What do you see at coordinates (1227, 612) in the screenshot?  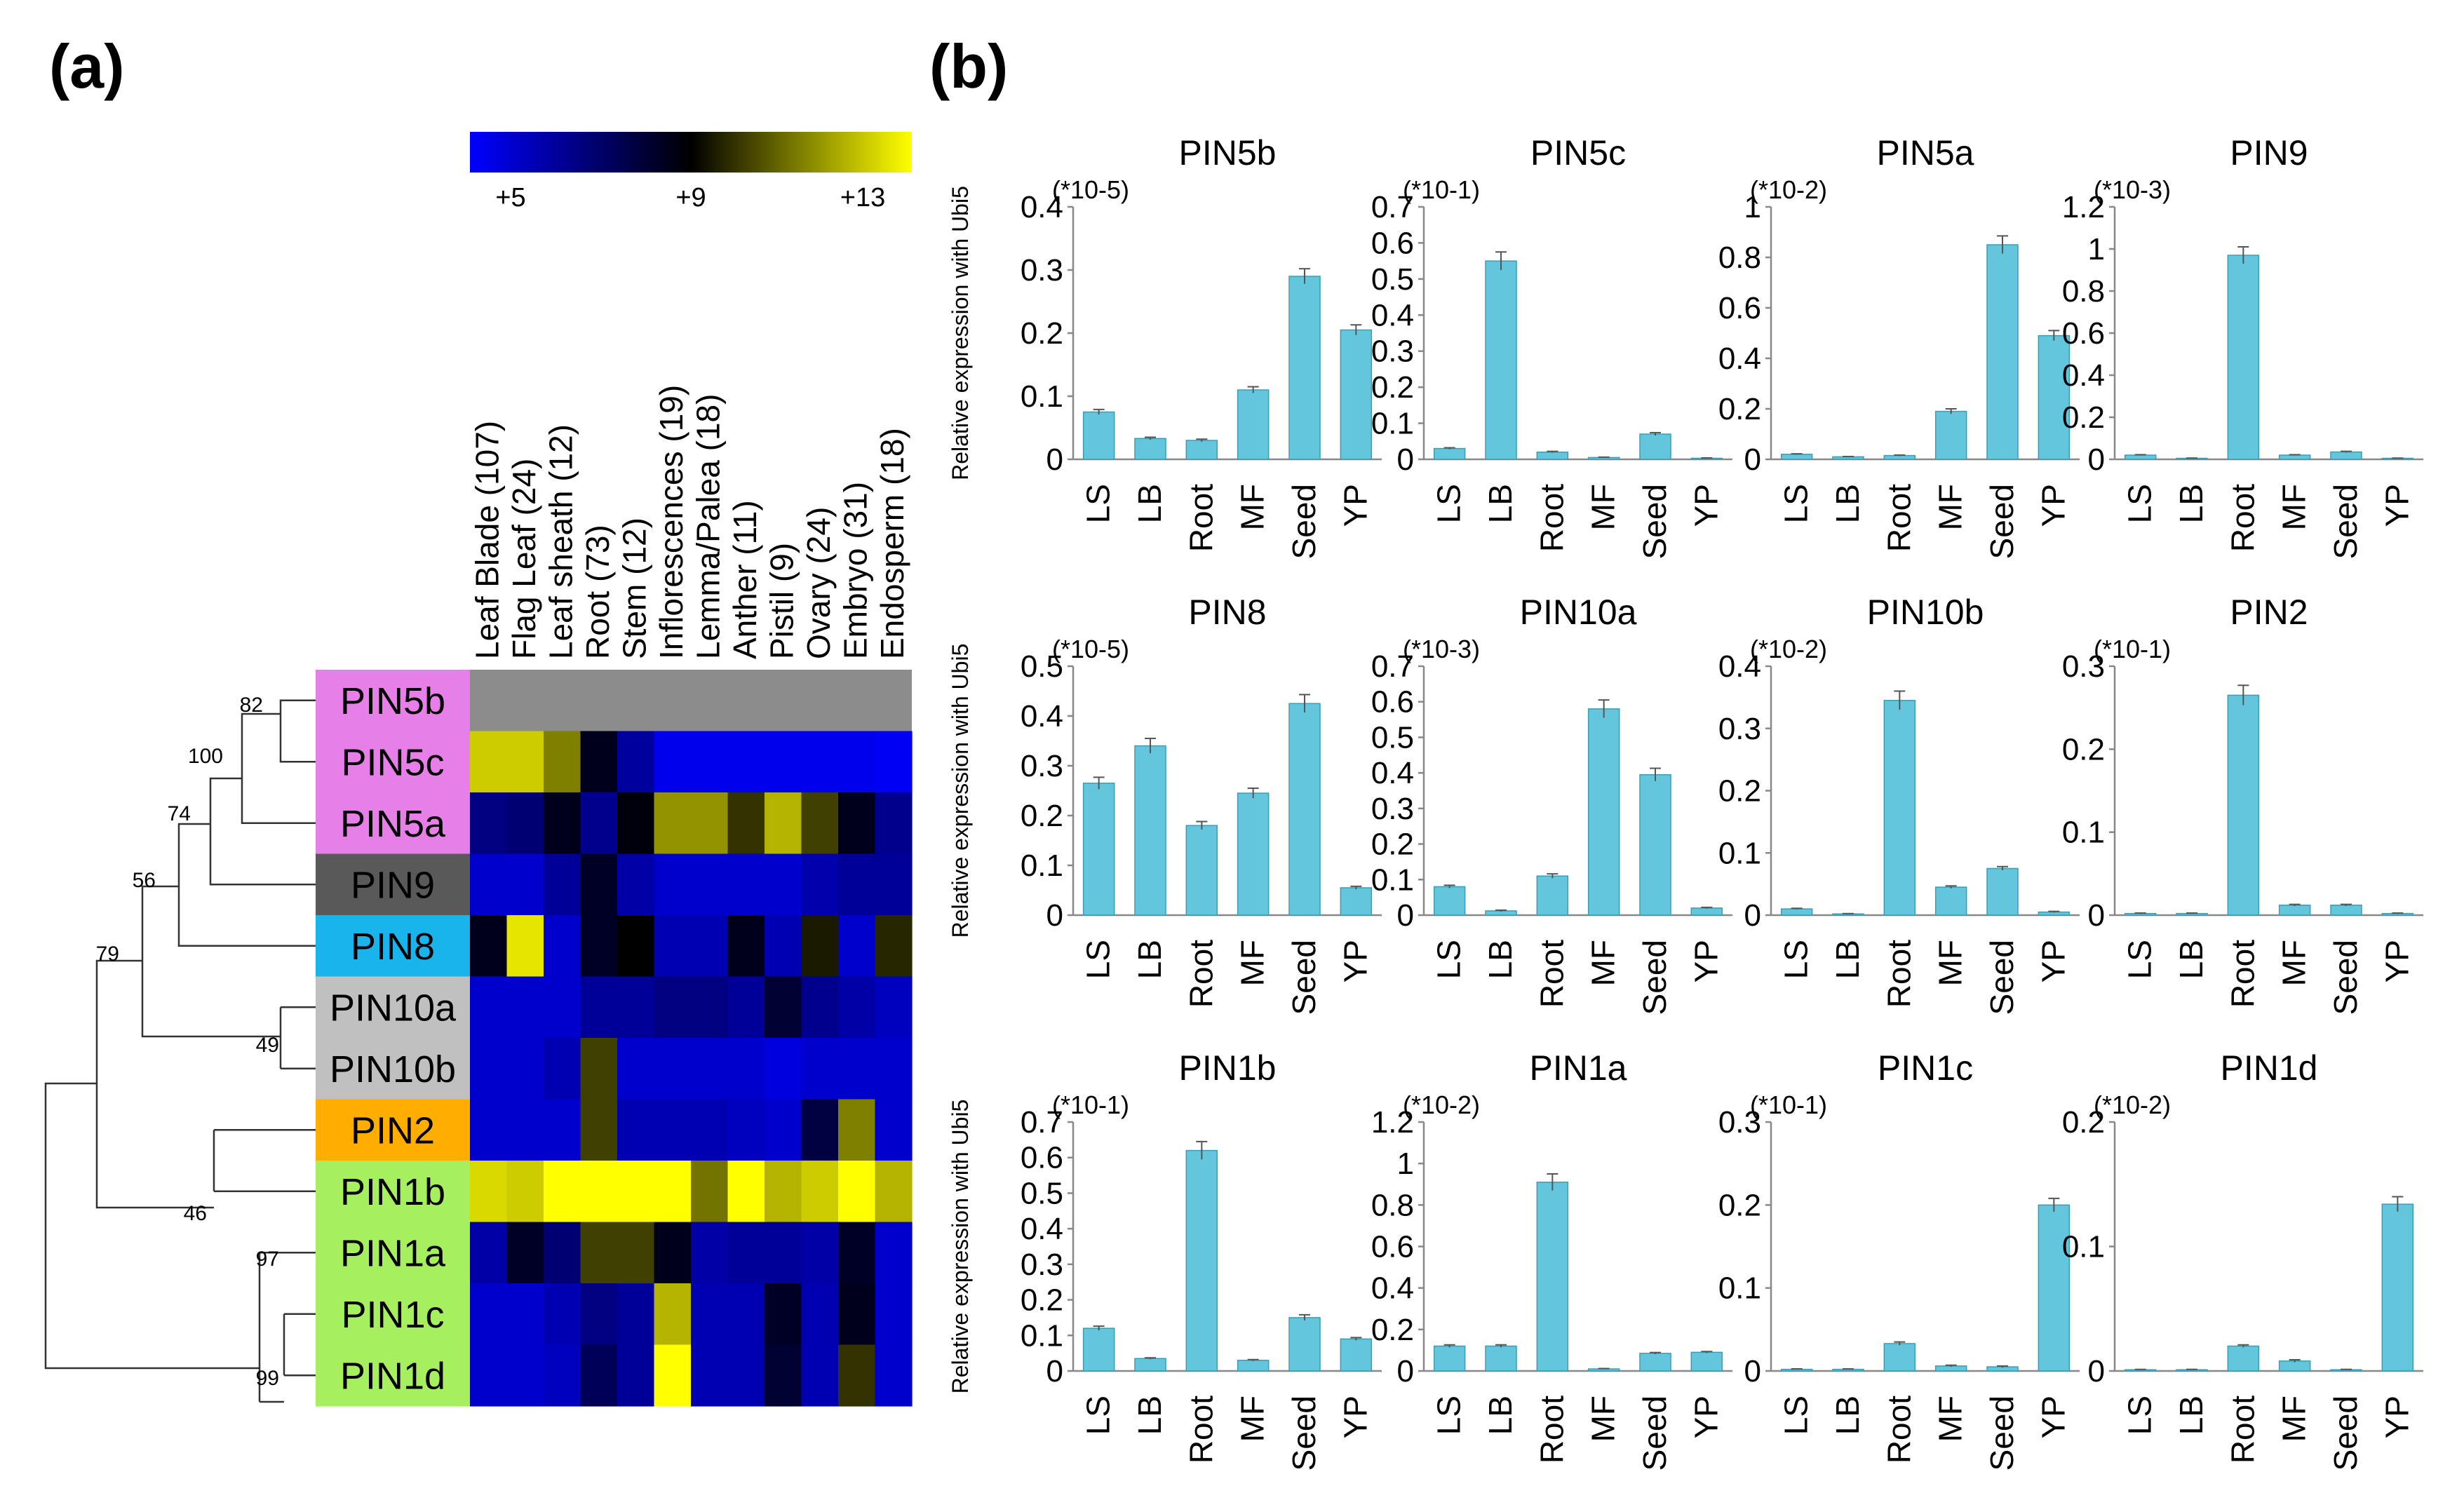 I see `chart-title: PIN8` at bounding box center [1227, 612].